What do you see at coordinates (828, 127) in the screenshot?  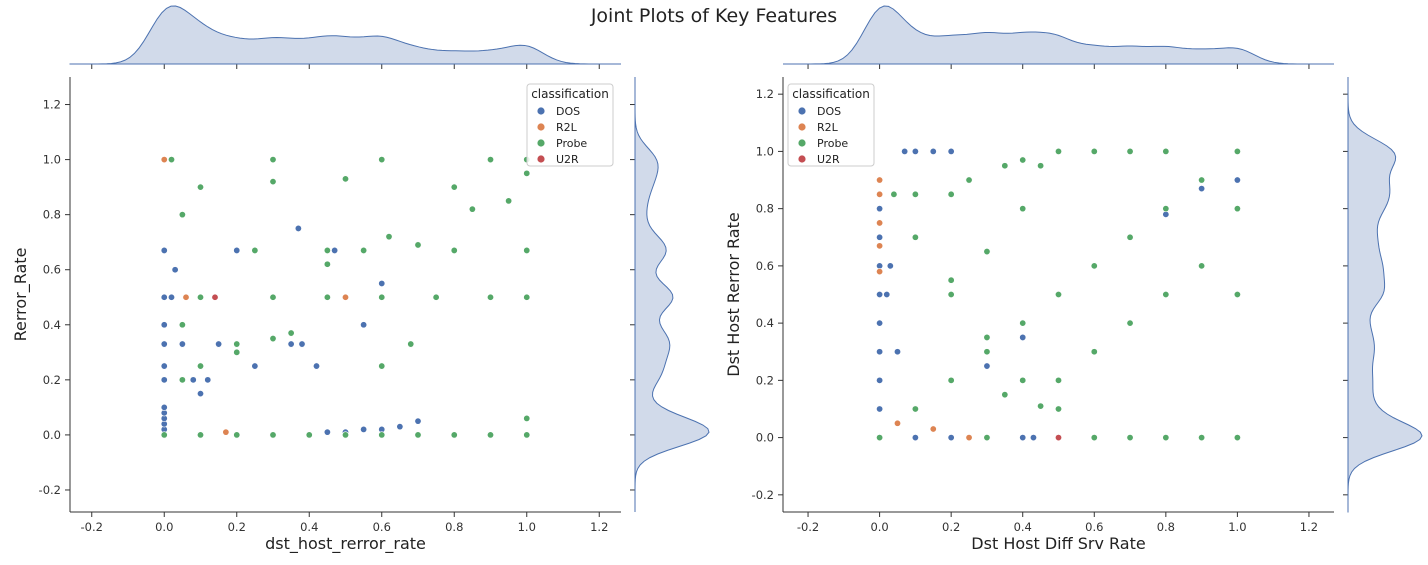 I see `legend-label-r2l: R2L` at bounding box center [828, 127].